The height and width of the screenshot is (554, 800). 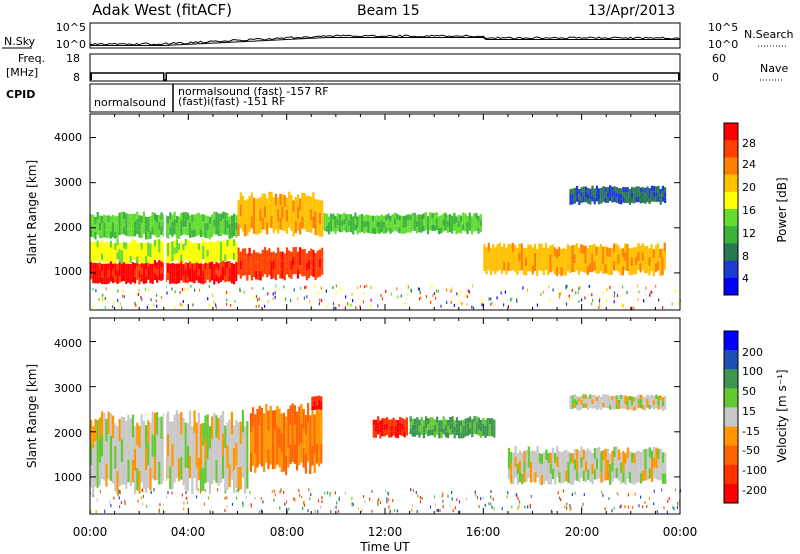 I want to click on xtick-1: 04:00, so click(x=188, y=532).